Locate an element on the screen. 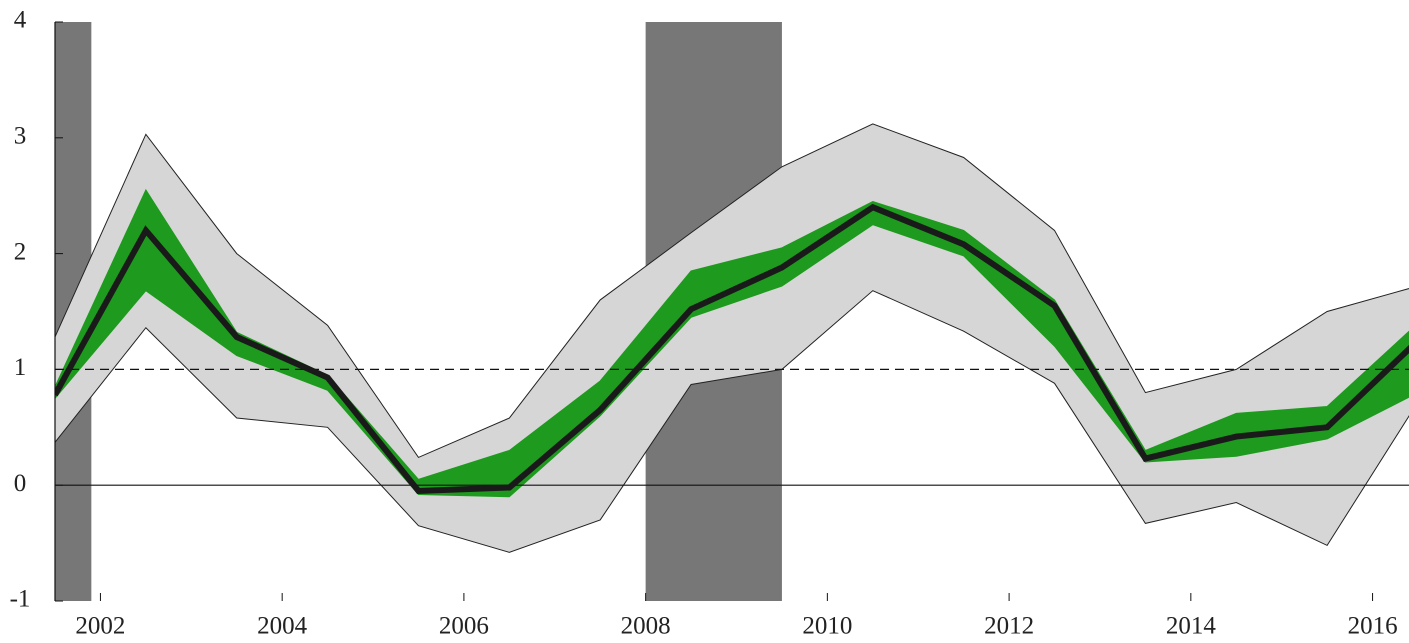  x-tick-label: 2010 is located at coordinates (827, 626).